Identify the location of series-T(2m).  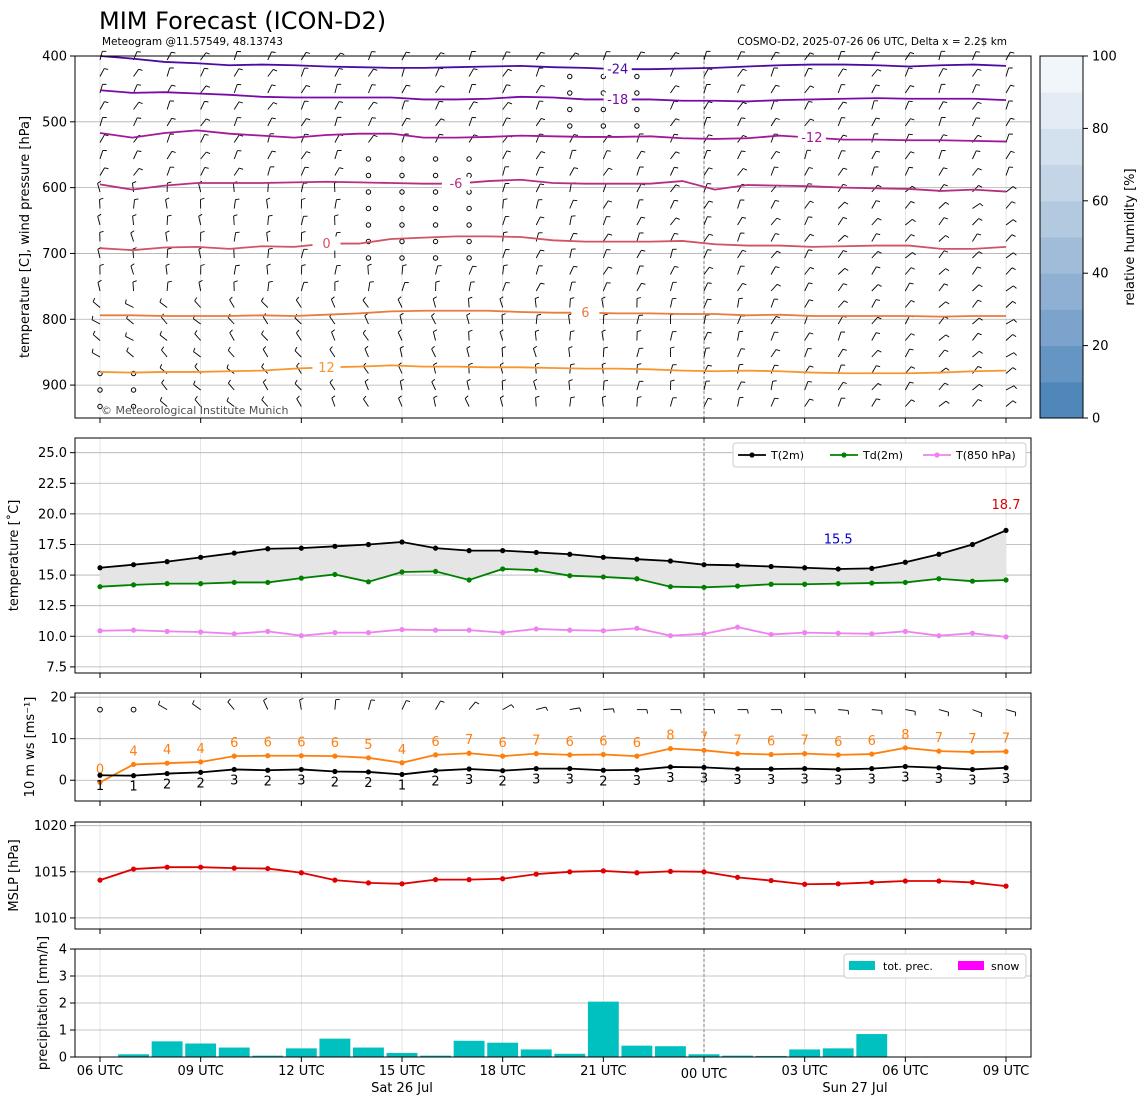
(553, 549).